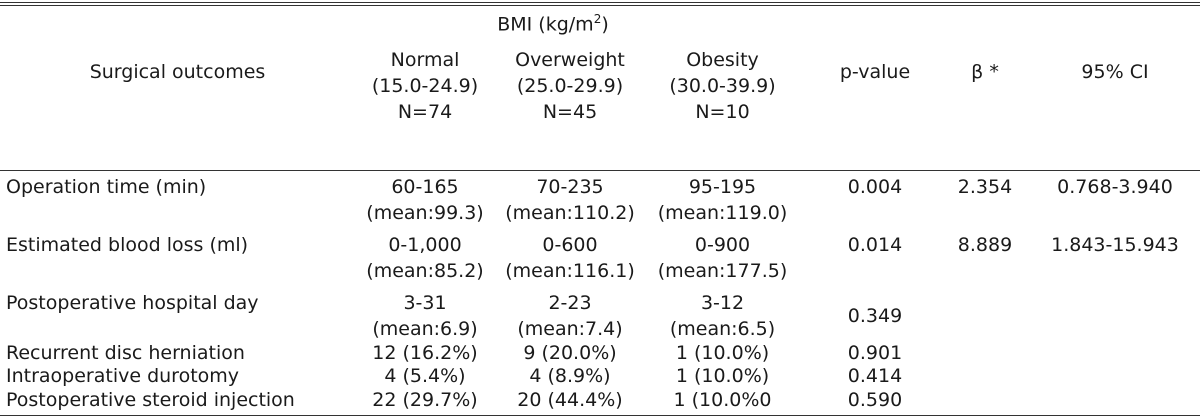 This screenshot has height=419, width=1200. What do you see at coordinates (722, 200) in the screenshot?
I see `cell-obesity: 95-195 (mean:119.0)` at bounding box center [722, 200].